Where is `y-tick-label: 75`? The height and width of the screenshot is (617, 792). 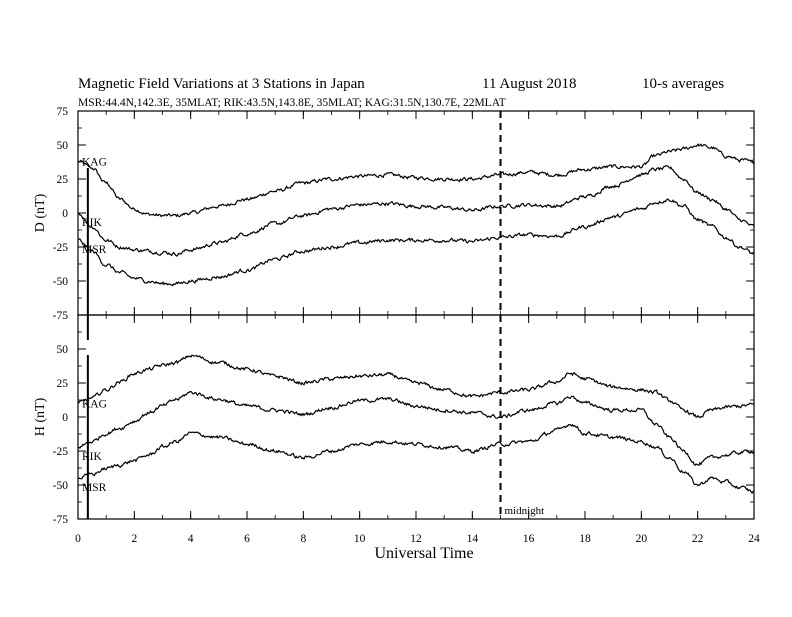 y-tick-label: 75 is located at coordinates (63, 112).